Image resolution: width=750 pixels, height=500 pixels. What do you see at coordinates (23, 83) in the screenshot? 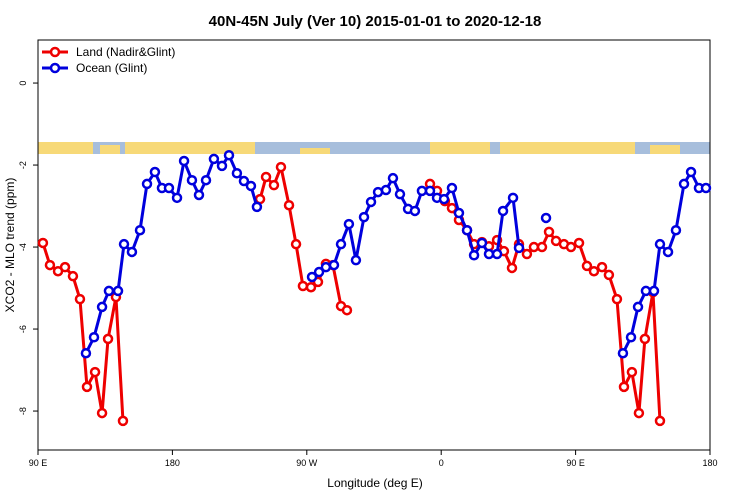
I see `y-tick-label: 0` at bounding box center [23, 83].